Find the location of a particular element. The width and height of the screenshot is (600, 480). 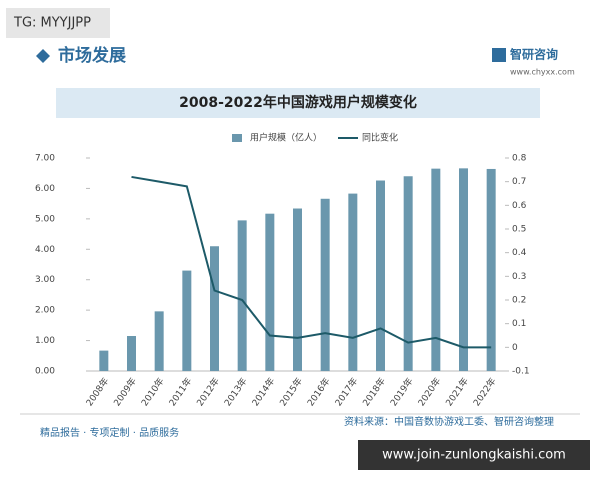

x-tick-label: 2018年 is located at coordinates (374, 391).